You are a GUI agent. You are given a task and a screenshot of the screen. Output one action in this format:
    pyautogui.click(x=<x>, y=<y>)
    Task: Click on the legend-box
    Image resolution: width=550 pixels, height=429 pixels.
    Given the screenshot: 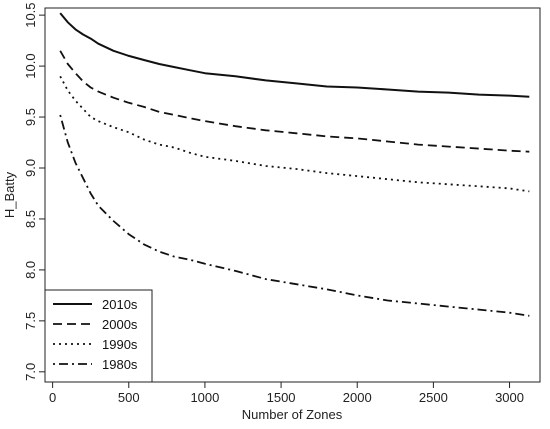 What is the action you would take?
    pyautogui.click(x=98, y=336)
    